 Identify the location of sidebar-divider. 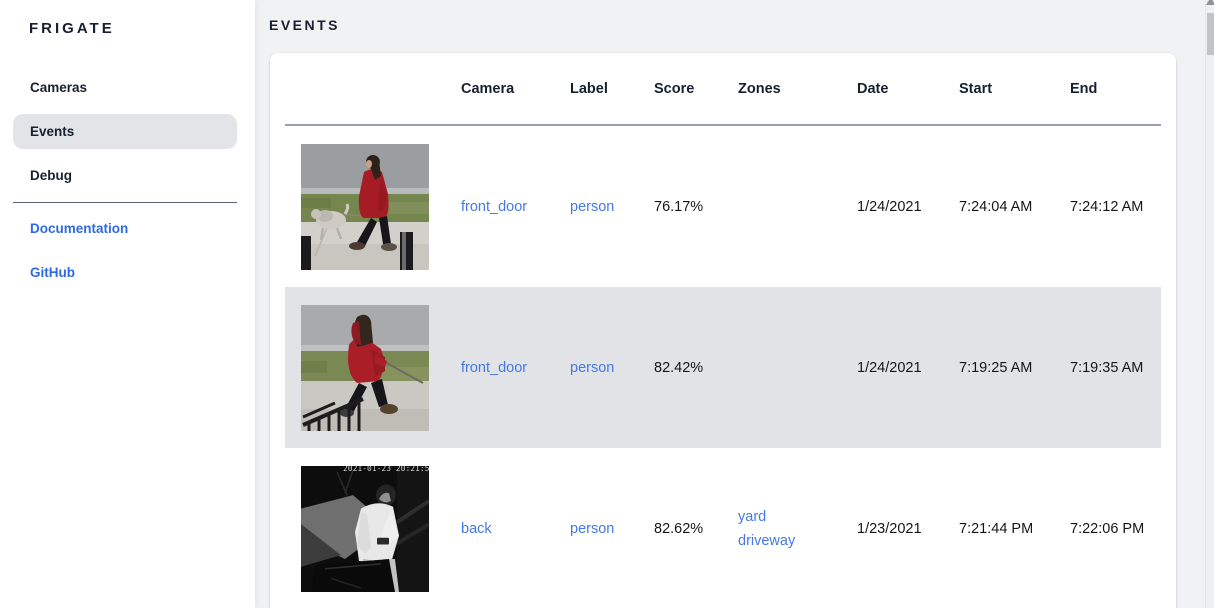
(125, 202).